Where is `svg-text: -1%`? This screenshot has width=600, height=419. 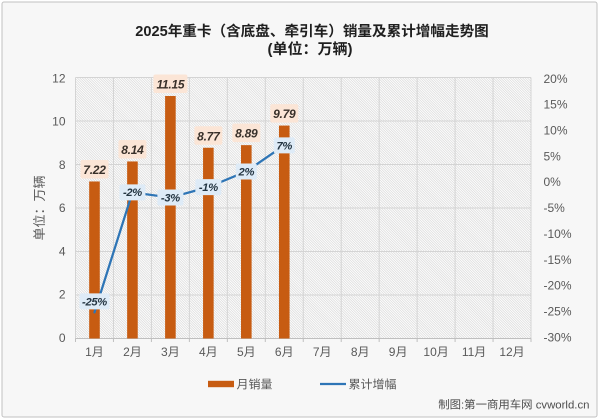
svg-text: -1% is located at coordinates (208, 187).